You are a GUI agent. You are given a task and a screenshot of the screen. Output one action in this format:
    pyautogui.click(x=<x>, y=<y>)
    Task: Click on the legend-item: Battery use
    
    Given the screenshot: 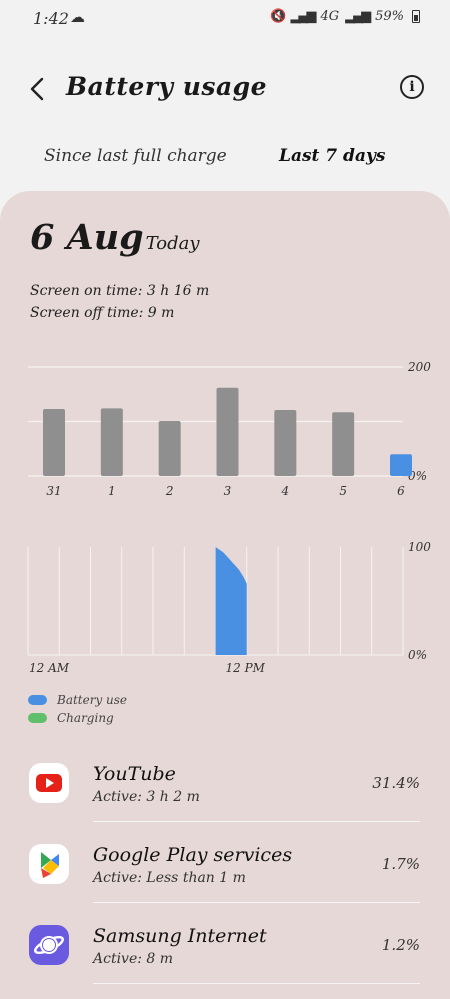 What is the action you would take?
    pyautogui.click(x=77, y=700)
    